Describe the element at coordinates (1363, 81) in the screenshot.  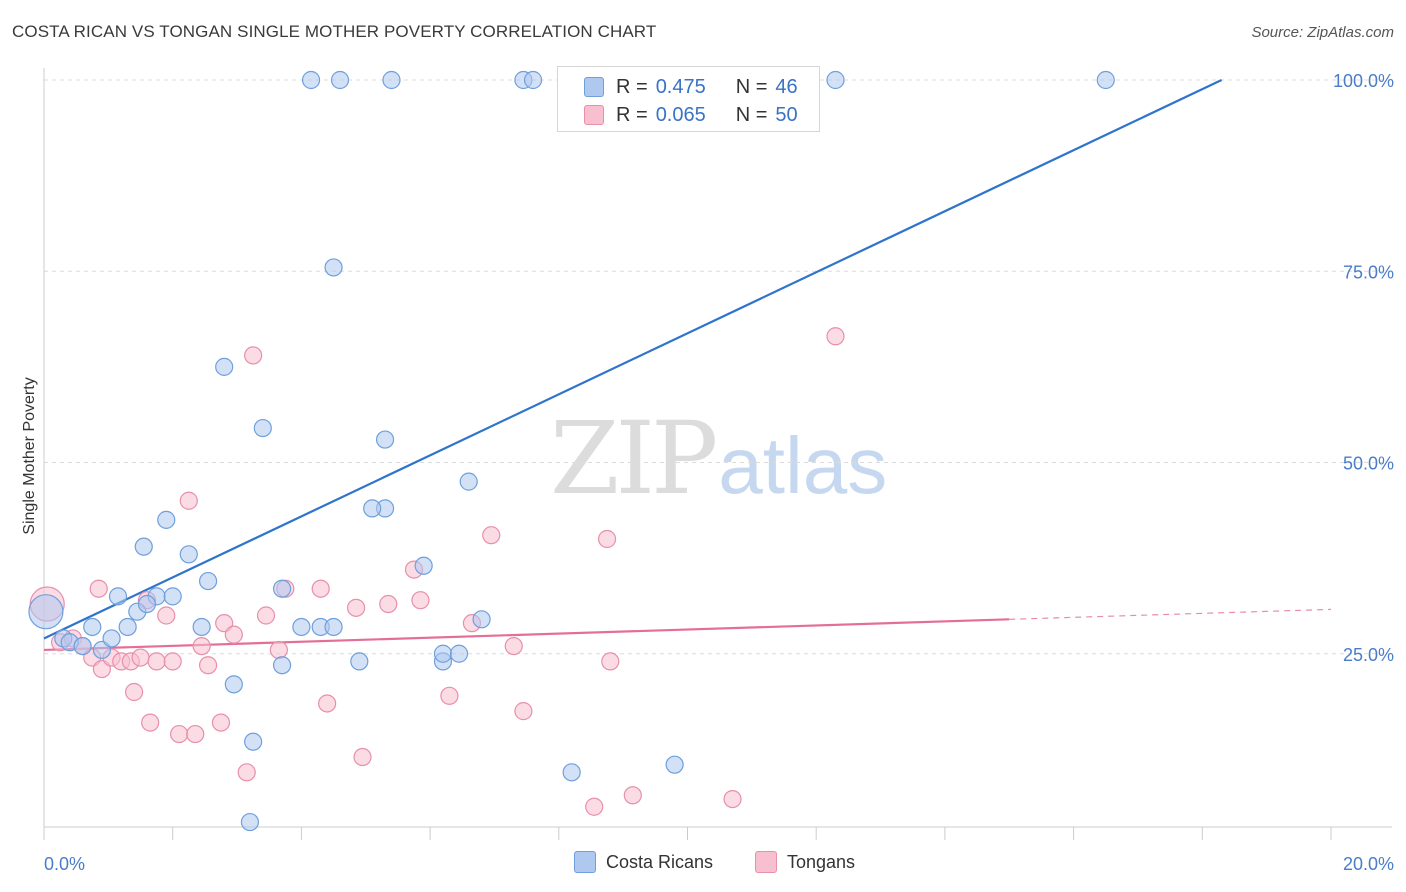
I see `y-tick-label: 100.0%` at that location.